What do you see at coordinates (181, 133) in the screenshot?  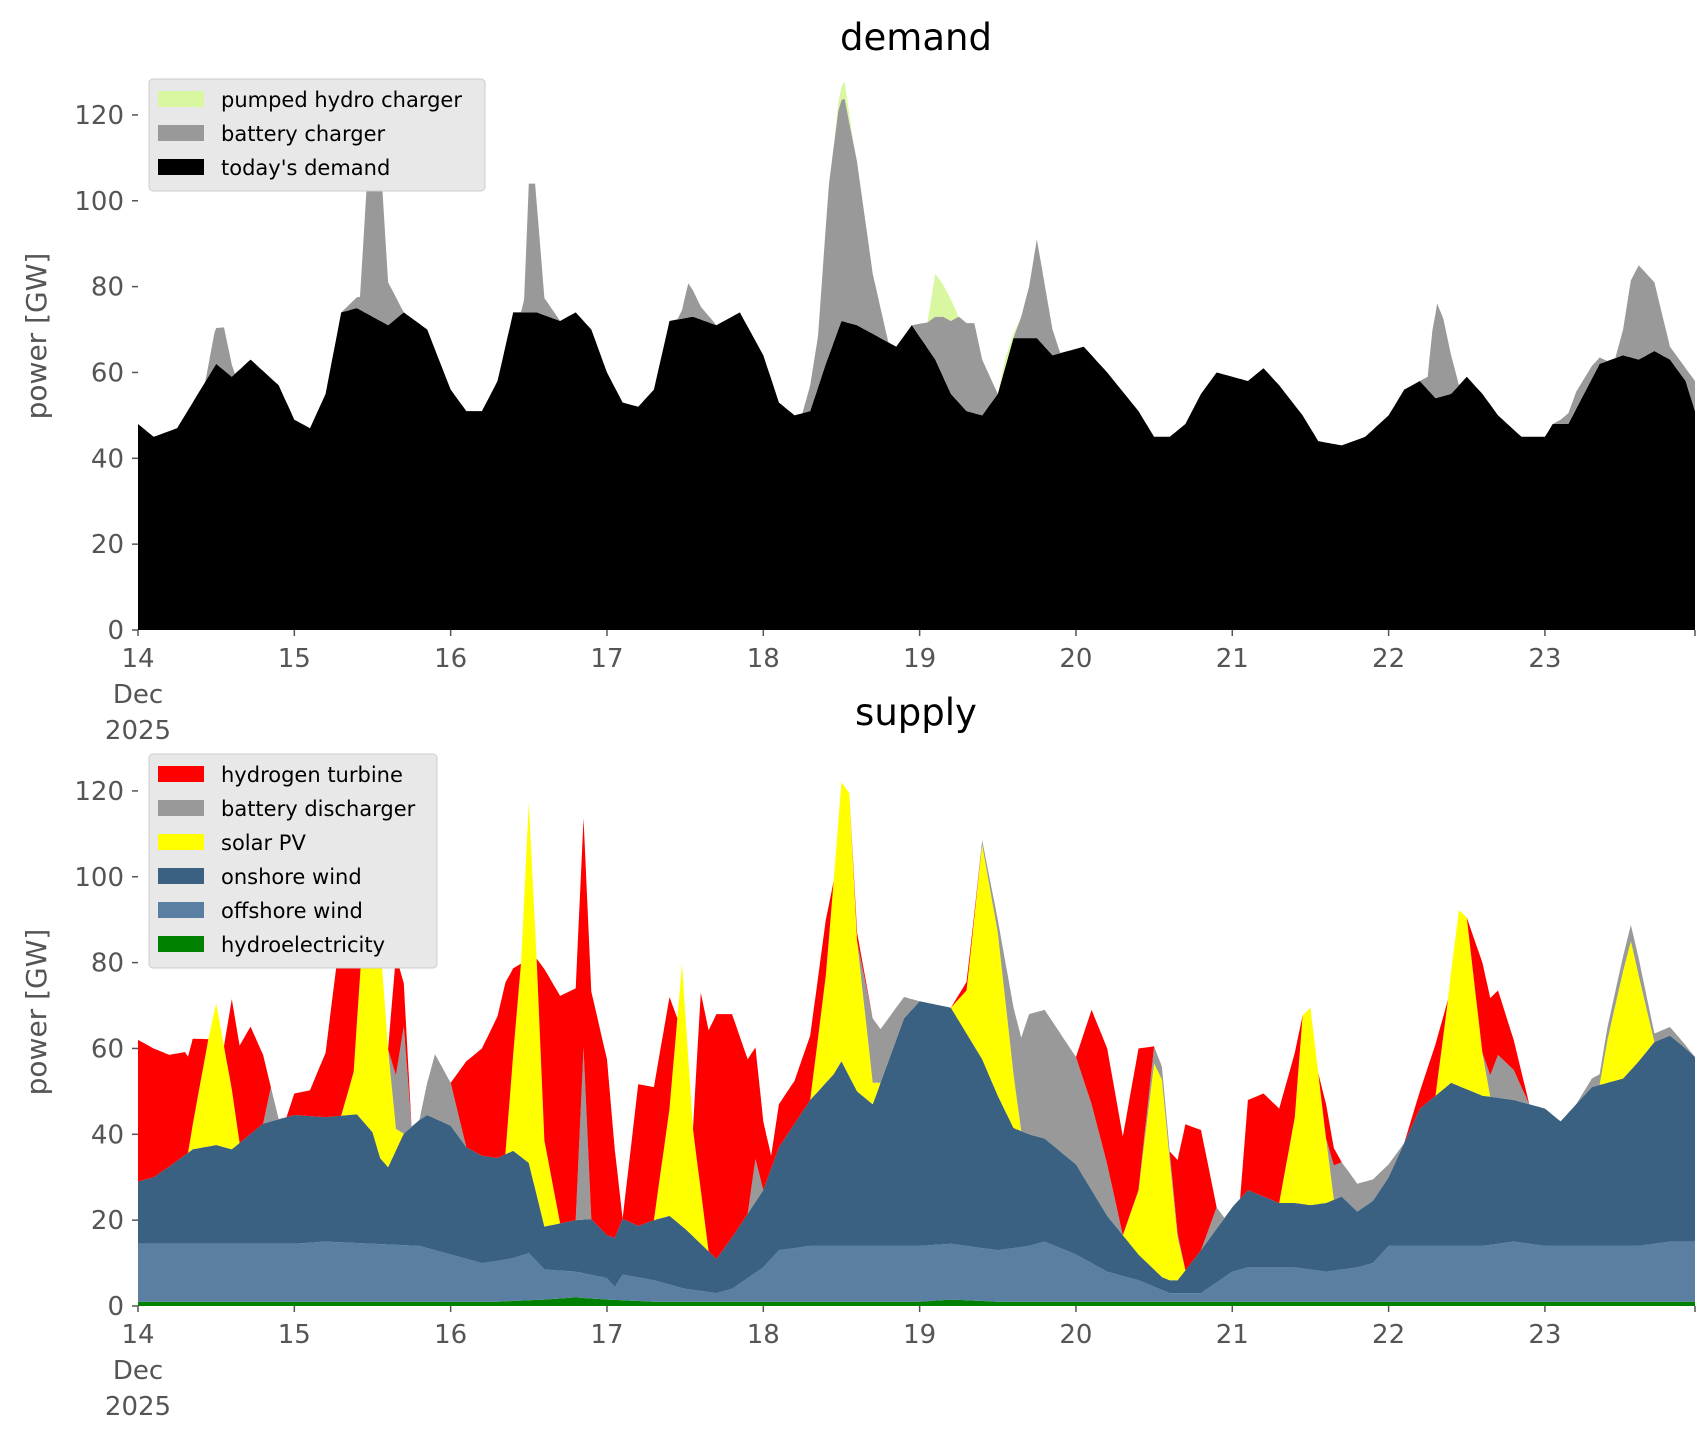 I see `demand-legend-swatch-battery-charger` at bounding box center [181, 133].